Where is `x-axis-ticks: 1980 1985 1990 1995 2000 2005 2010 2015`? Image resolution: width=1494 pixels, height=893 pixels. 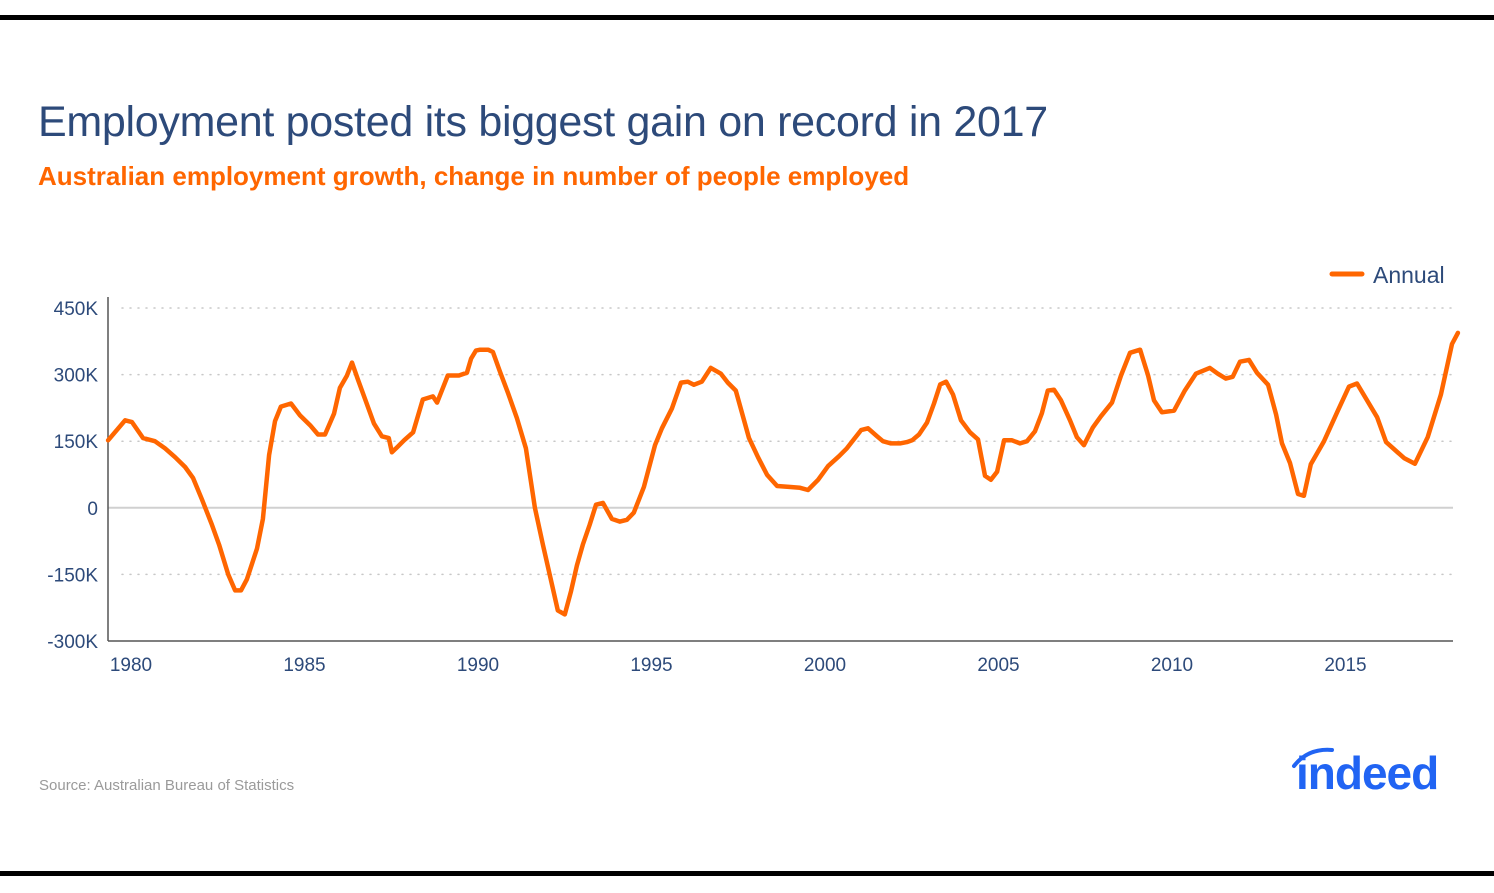
x-axis-ticks: 1980 1985 1990 1995 2000 2005 2010 2015 is located at coordinates (738, 665).